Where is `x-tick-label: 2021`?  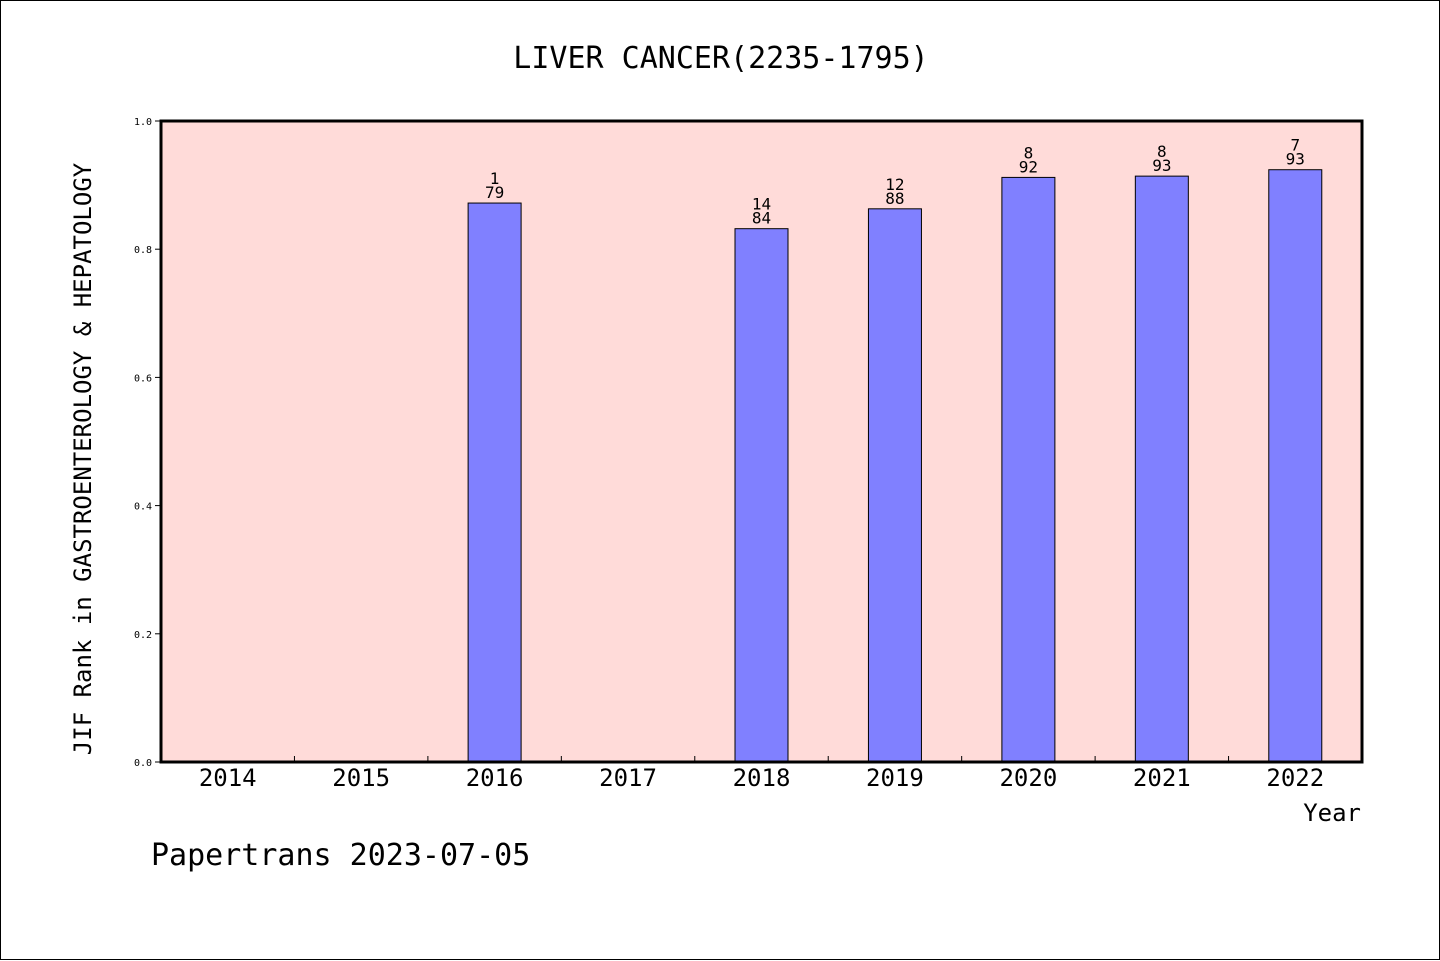
x-tick-label: 2021 is located at coordinates (1162, 778).